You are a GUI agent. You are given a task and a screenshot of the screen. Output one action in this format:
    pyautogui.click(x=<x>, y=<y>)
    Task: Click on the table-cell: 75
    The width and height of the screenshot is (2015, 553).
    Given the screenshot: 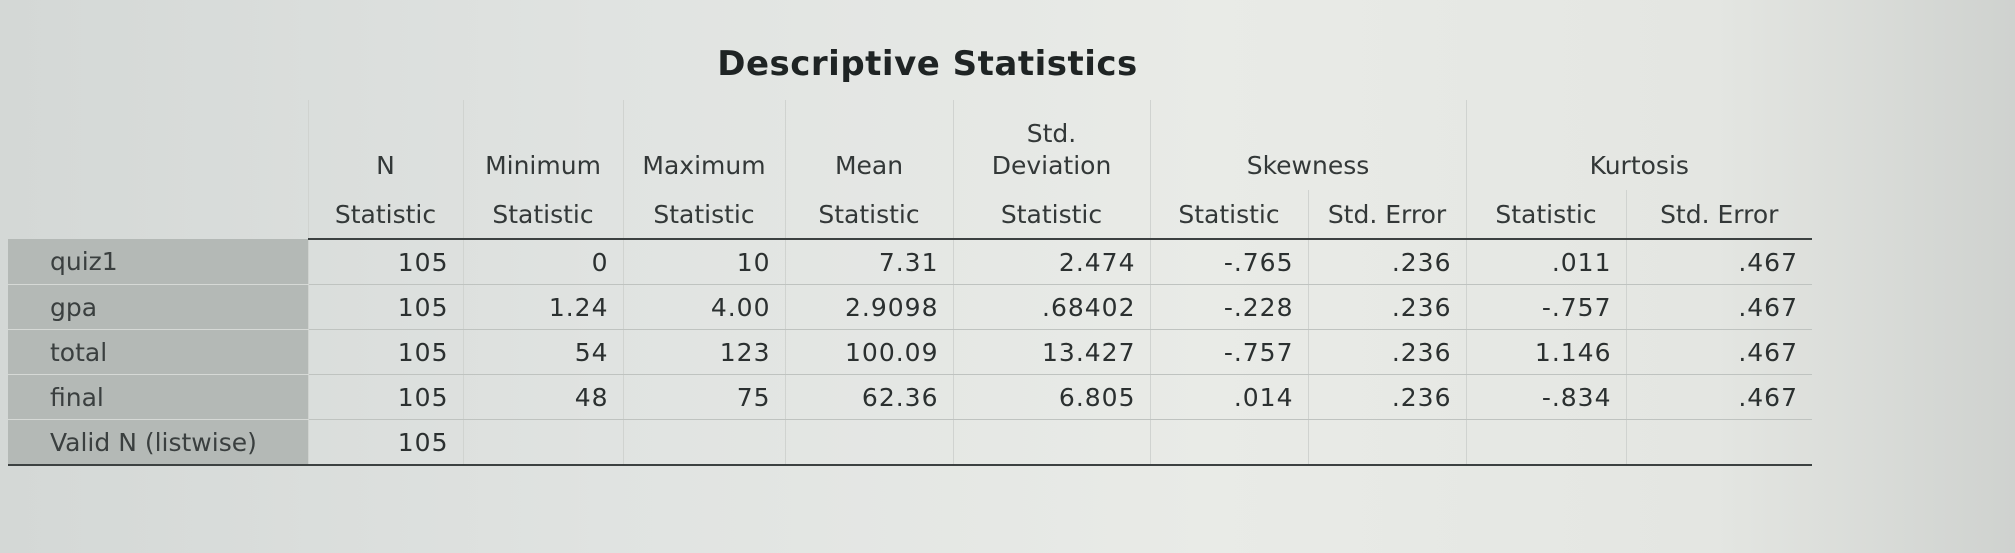 What is the action you would take?
    pyautogui.click(x=703, y=397)
    